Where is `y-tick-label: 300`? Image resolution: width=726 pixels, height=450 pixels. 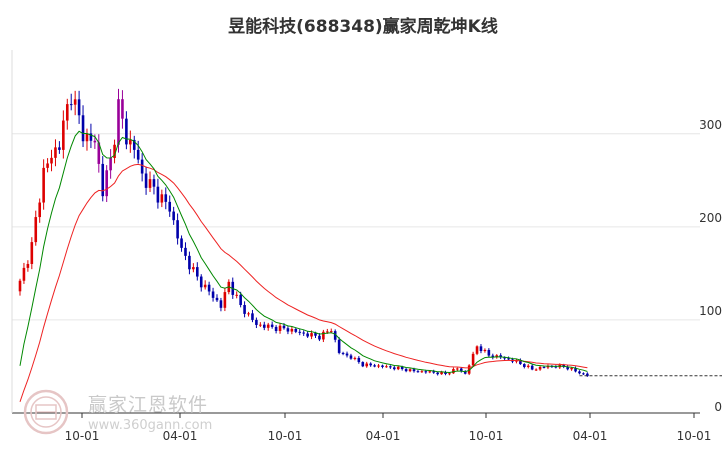
y-tick-label: 300 is located at coordinates (710, 125).